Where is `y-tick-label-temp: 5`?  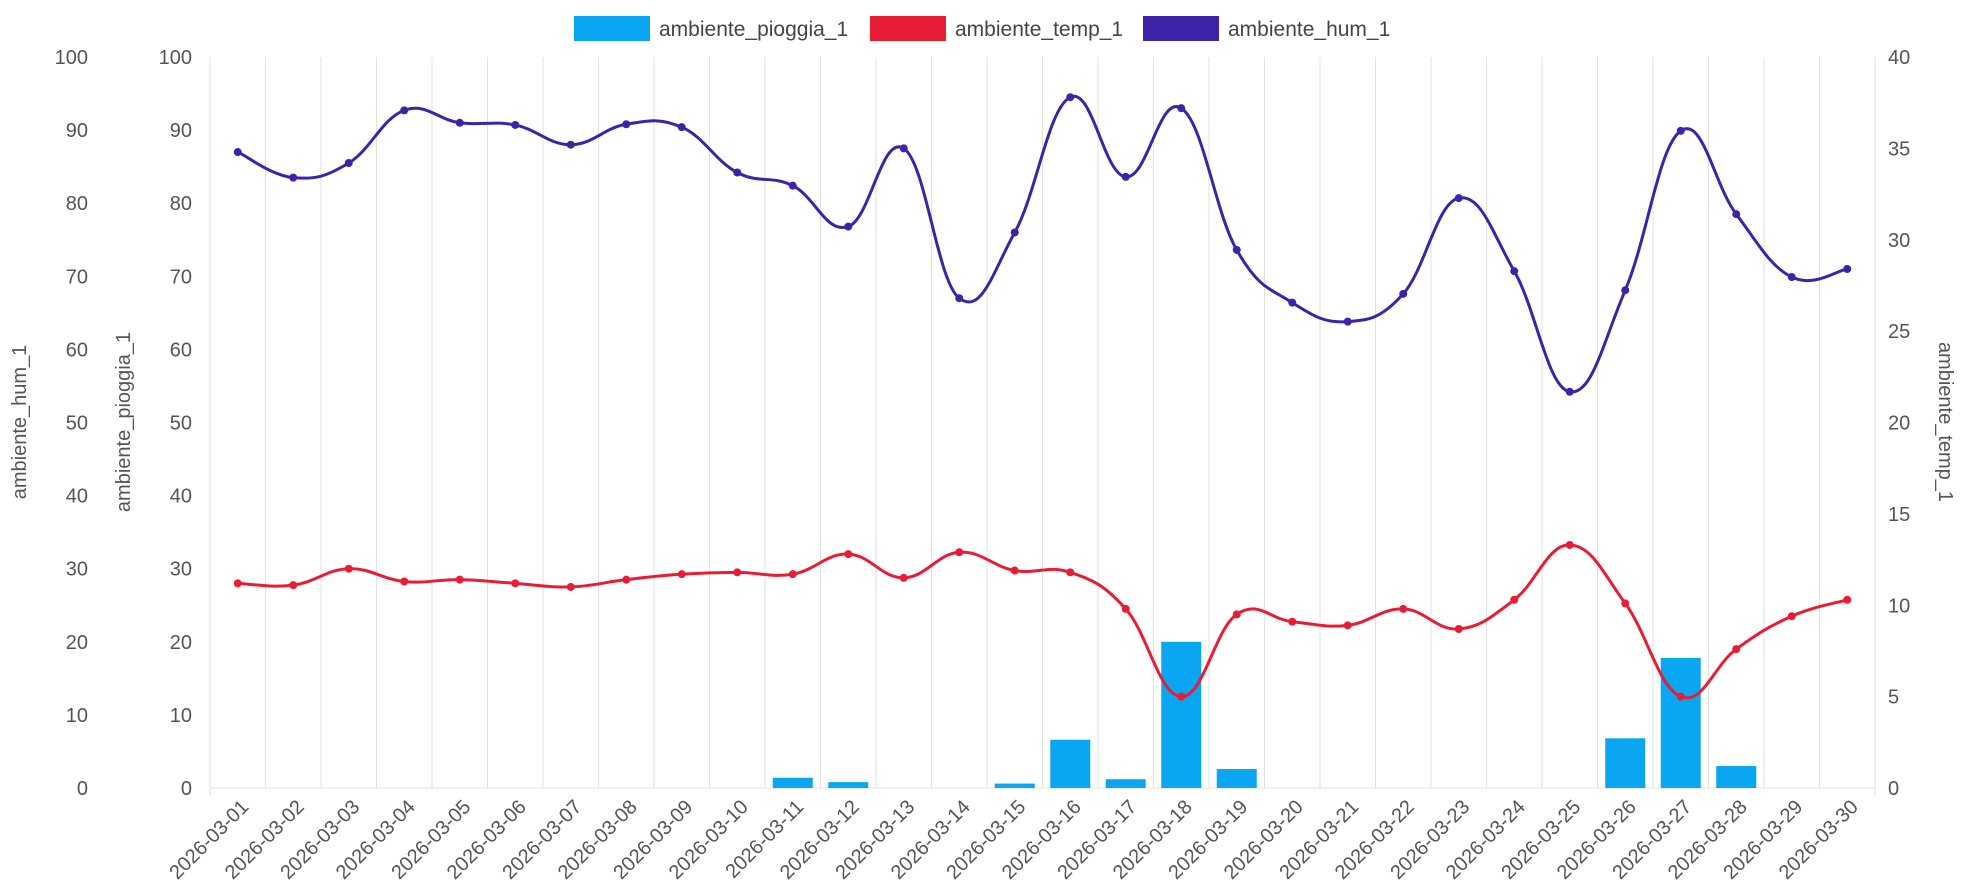 y-tick-label-temp: 5 is located at coordinates (1893, 698).